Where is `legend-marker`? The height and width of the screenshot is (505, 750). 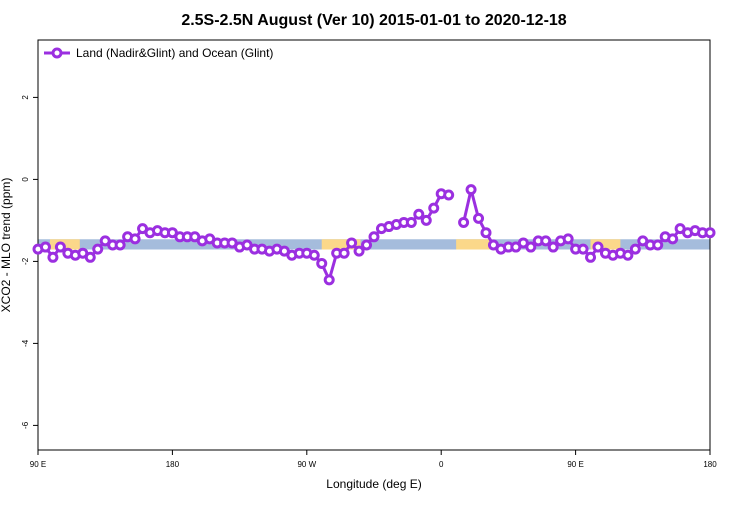 legend-marker is located at coordinates (57, 53).